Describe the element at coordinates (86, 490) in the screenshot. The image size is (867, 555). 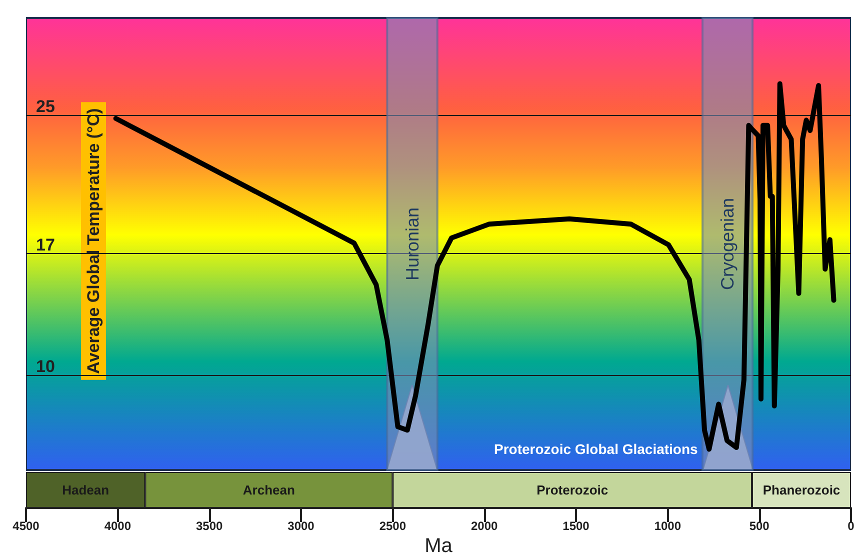
I see `series-label: Hadean` at that location.